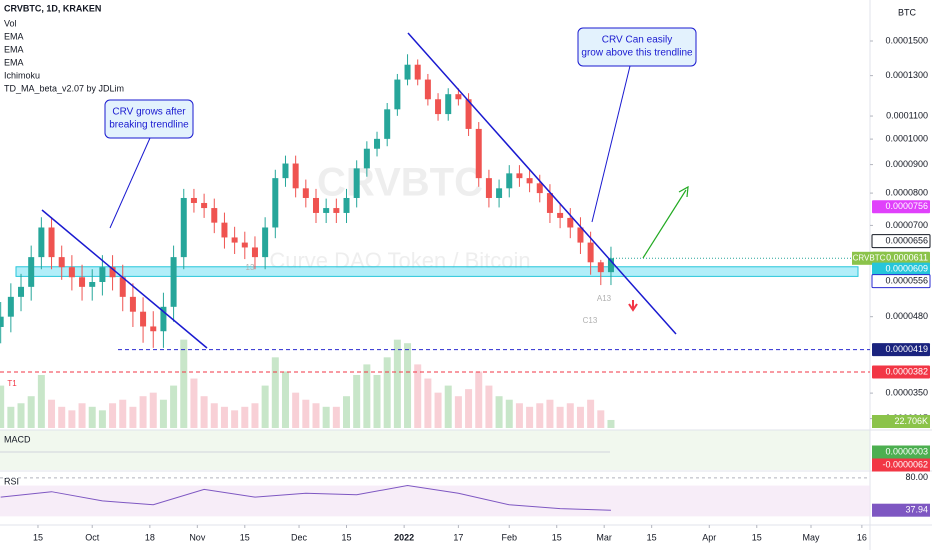  What do you see at coordinates (150, 537) in the screenshot?
I see `x-tick-label: 18` at bounding box center [150, 537].